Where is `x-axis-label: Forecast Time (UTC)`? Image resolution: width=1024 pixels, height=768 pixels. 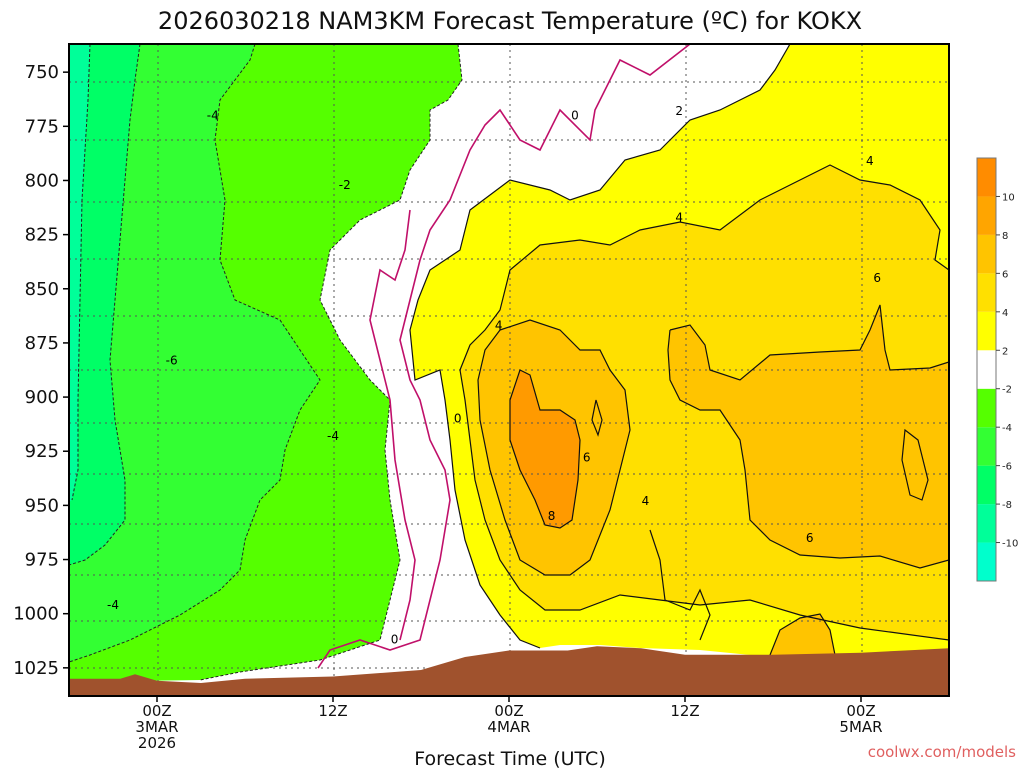
x-axis-label: Forecast Time (UTC) is located at coordinates (509, 758).